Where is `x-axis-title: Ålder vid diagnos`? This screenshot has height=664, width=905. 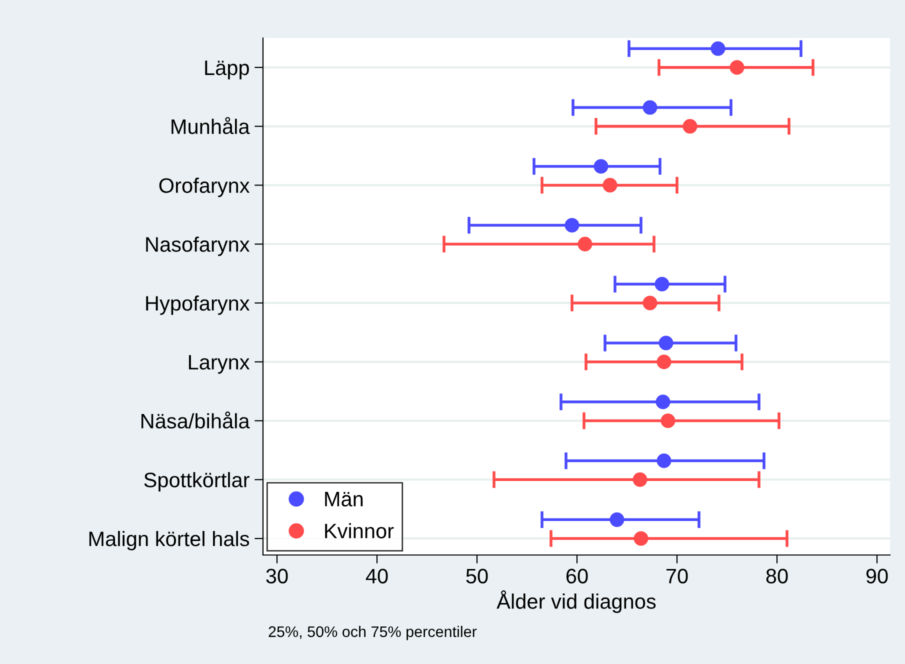 x-axis-title: Ålder vid diagnos is located at coordinates (576, 601).